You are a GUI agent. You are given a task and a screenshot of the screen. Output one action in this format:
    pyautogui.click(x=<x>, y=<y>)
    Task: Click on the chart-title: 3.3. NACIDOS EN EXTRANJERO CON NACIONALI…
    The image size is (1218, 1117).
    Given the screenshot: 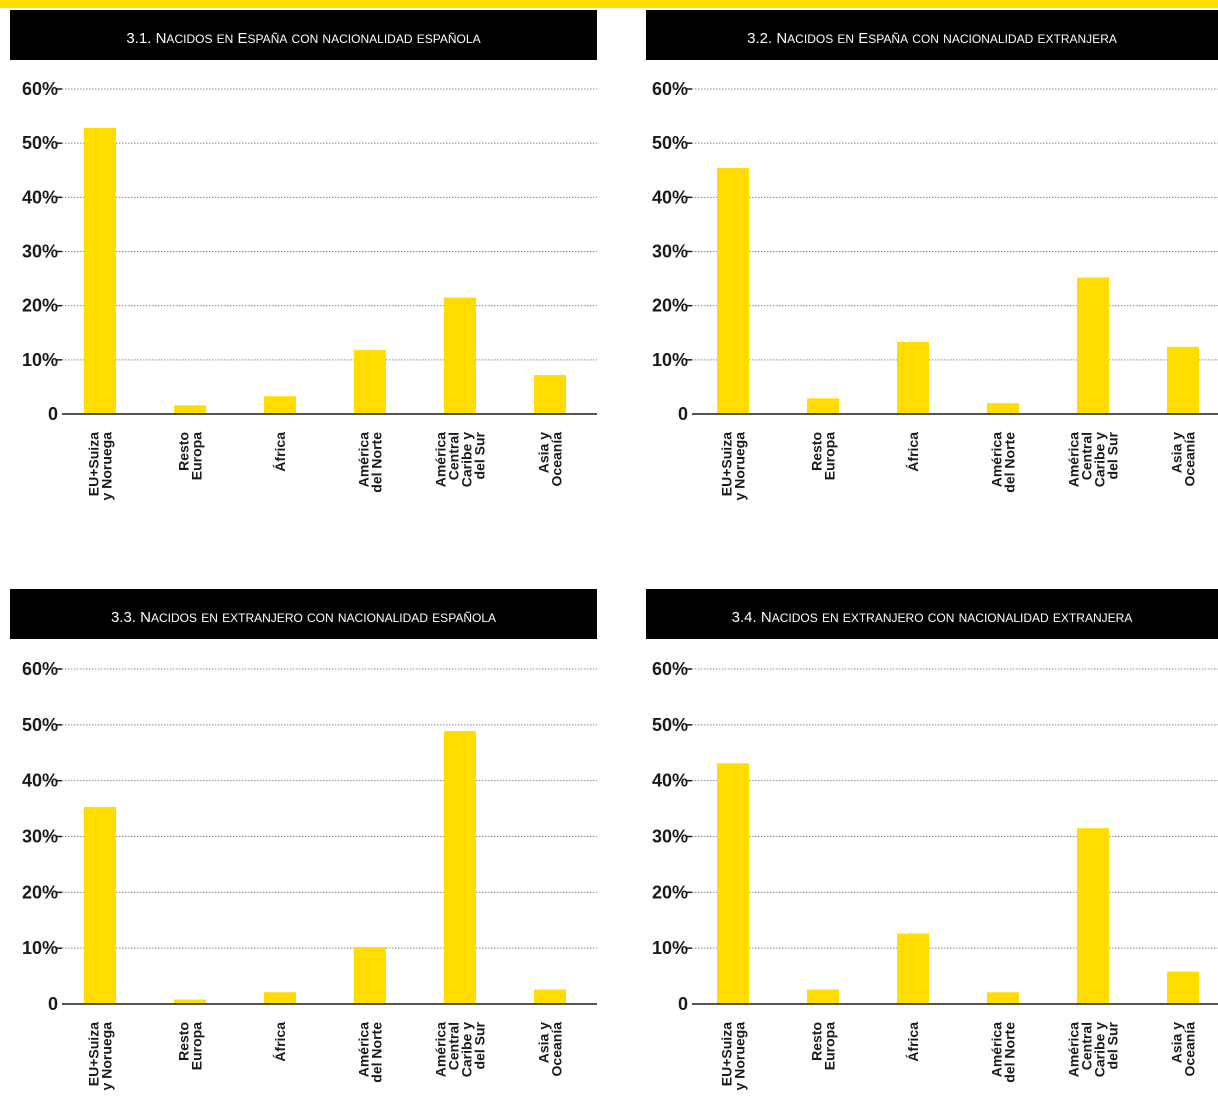 What is the action you would take?
    pyautogui.click(x=303, y=617)
    